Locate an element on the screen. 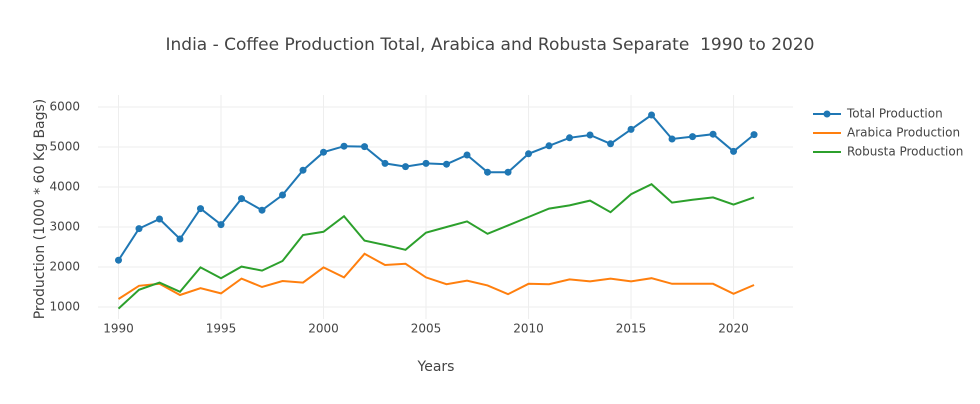 The width and height of the screenshot is (980, 404). x-axis-title: Years is located at coordinates (436, 367).